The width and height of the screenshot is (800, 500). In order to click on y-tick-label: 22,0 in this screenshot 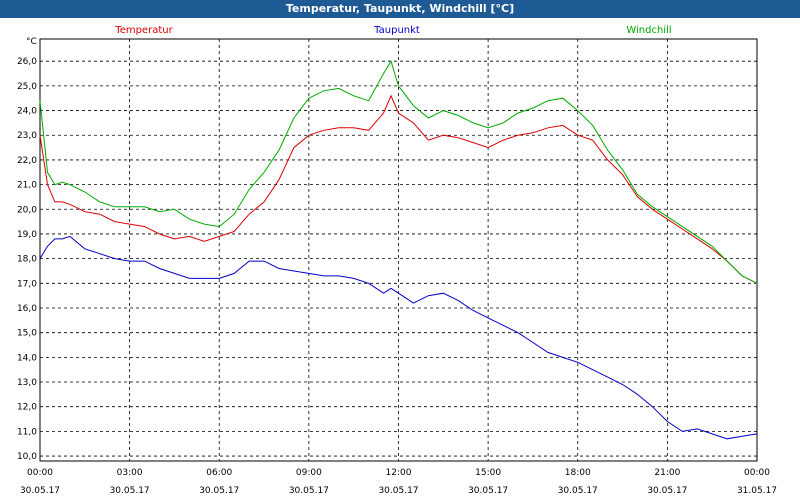, I will do `click(27, 161)`.